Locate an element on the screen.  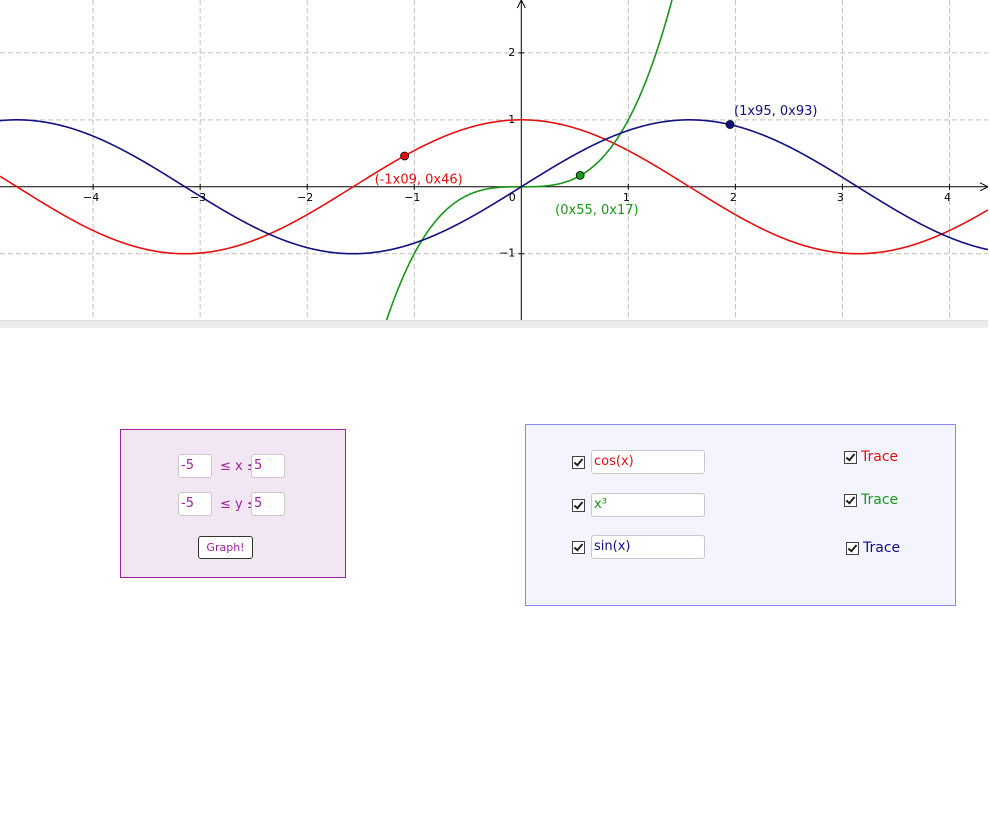
point-label: (-1x09, 0x46) is located at coordinates (419, 179).